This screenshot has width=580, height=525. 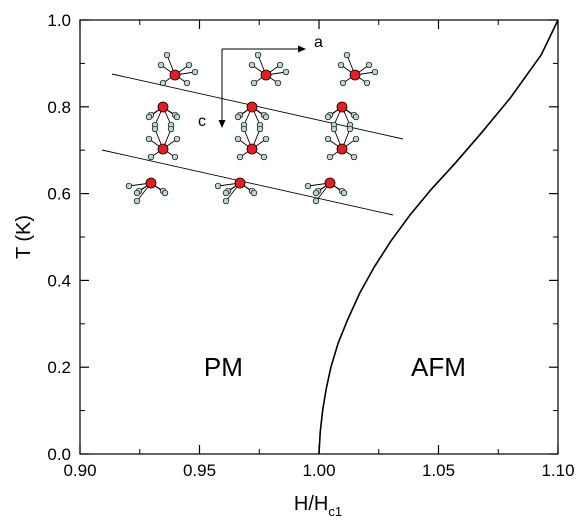 I want to click on inset-axis-a-arrowhead, so click(x=302, y=49).